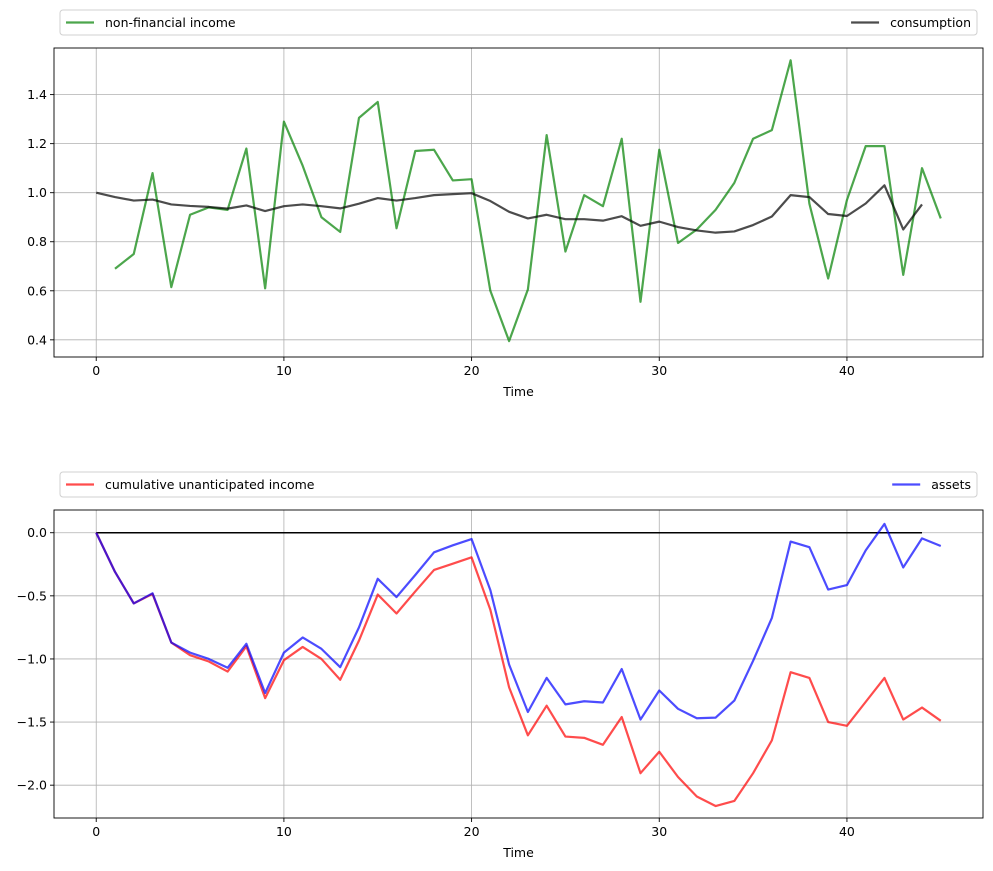 This screenshot has width=993, height=871. I want to click on legend-label: non-financial income, so click(170, 22).